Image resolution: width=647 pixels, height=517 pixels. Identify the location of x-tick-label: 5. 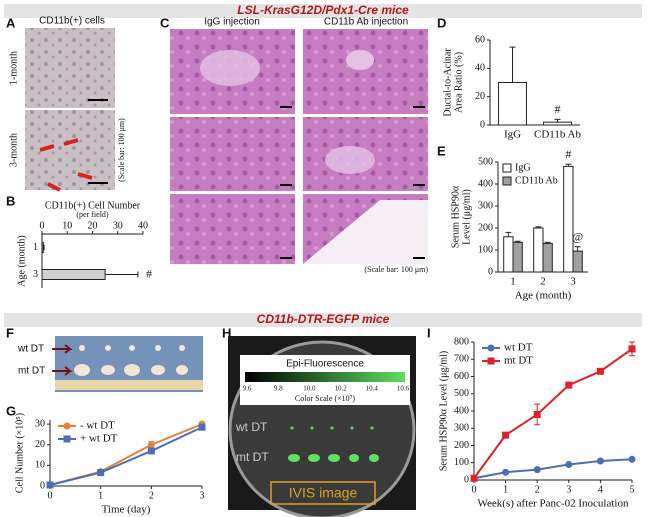
(632, 489).